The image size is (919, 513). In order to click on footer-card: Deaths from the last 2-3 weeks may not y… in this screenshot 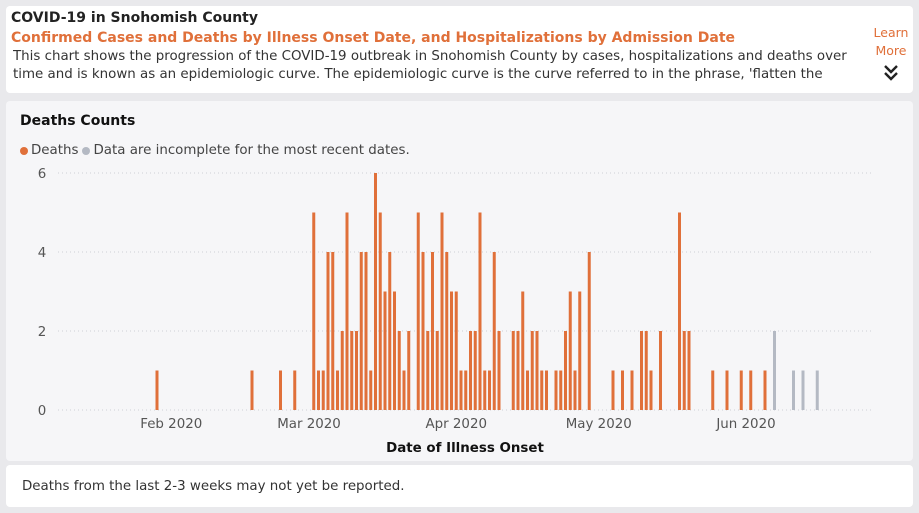, I will do `click(459, 486)`.